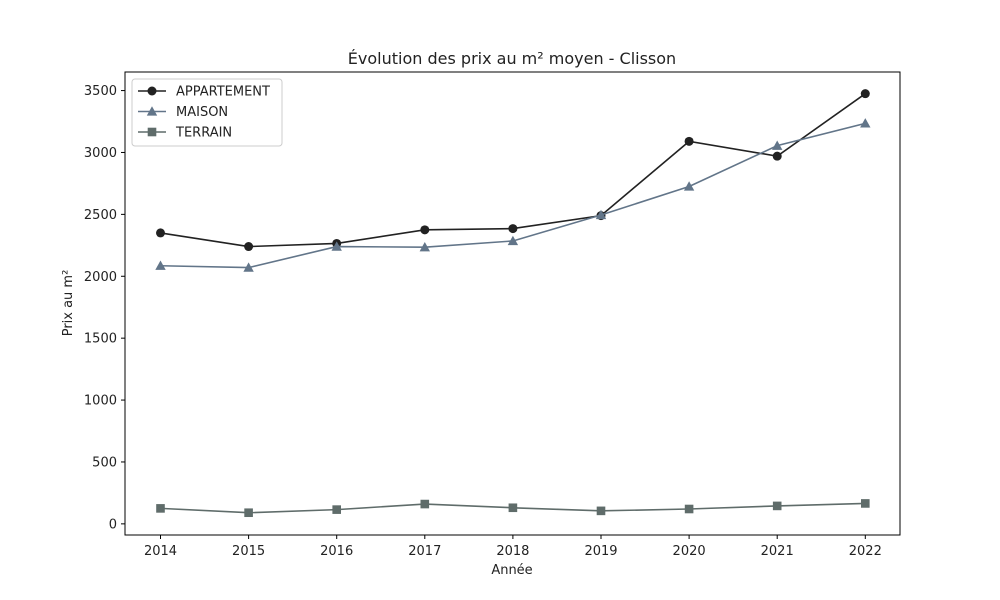 This screenshot has width=1000, height=600. Describe the element at coordinates (104, 308) in the screenshot. I see `y-axis: 0 500 1000 1500 2000 2500 3000 3500` at that location.